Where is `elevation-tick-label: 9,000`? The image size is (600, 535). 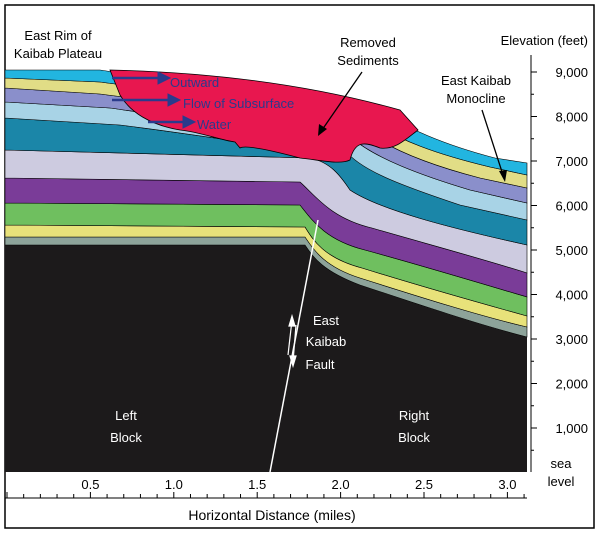
elevation-tick-label: 9,000 is located at coordinates (571, 72).